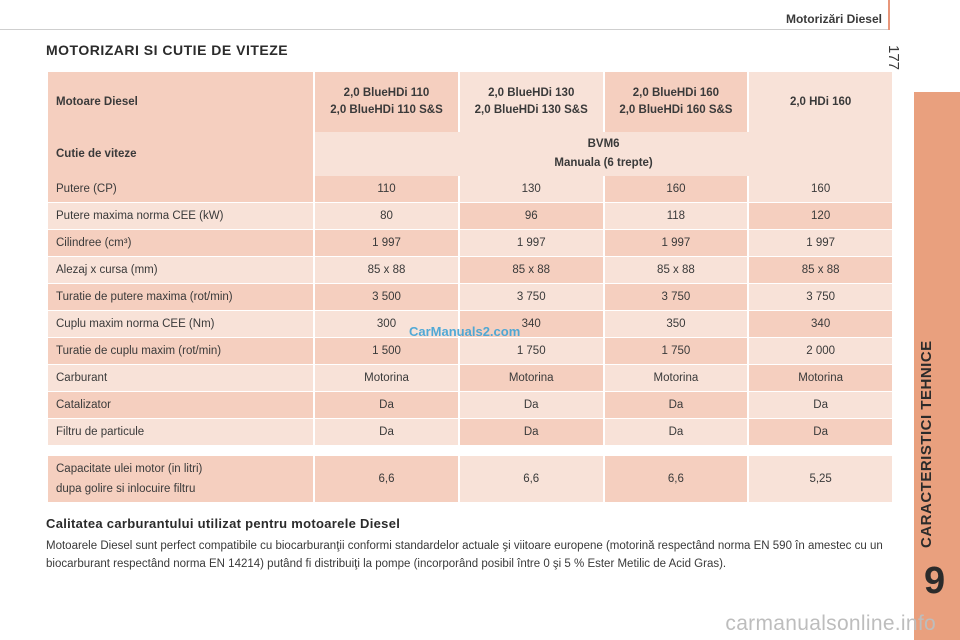 Image resolution: width=960 pixels, height=640 pixels. I want to click on watermark-logo: CarManuals2.com, so click(465, 331).